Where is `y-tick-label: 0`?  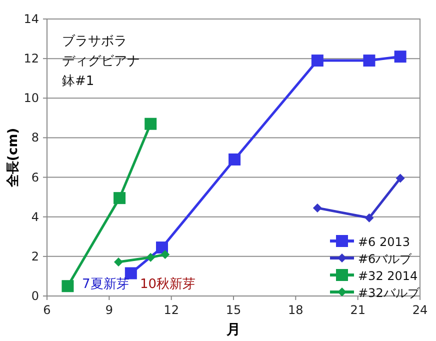
y-tick-label: 0 is located at coordinates (35, 296).